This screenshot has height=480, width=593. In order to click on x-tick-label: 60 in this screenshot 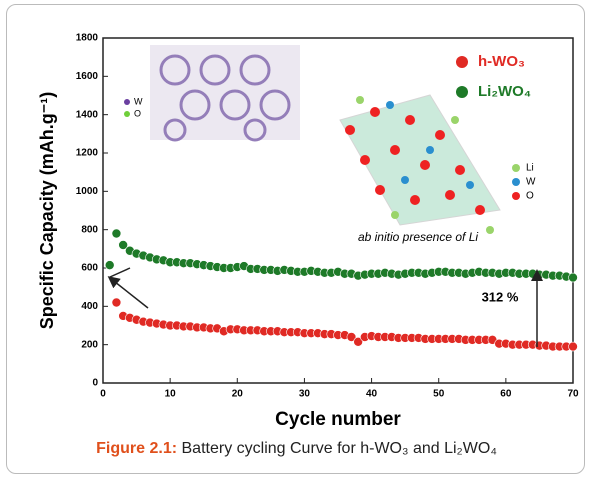, I will do `click(506, 394)`.